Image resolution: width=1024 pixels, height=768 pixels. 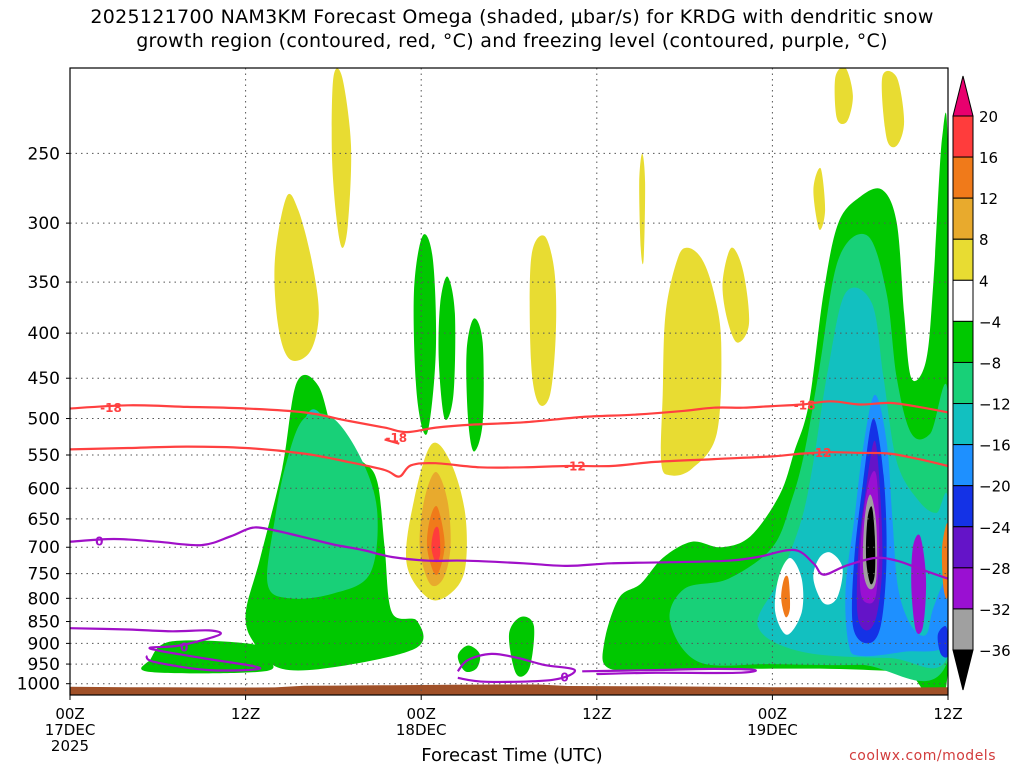 I want to click on contour-dgz-minus18, so click(x=509, y=417).